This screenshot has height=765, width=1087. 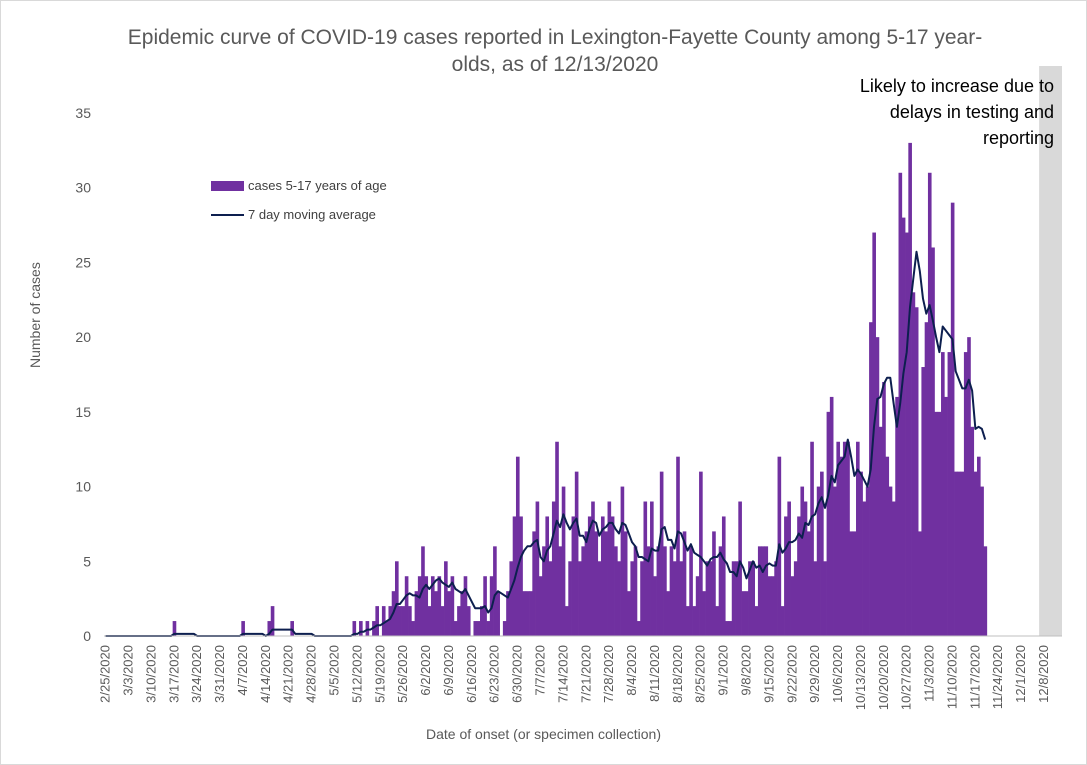 I want to click on legend-line-swatch, so click(x=227, y=215).